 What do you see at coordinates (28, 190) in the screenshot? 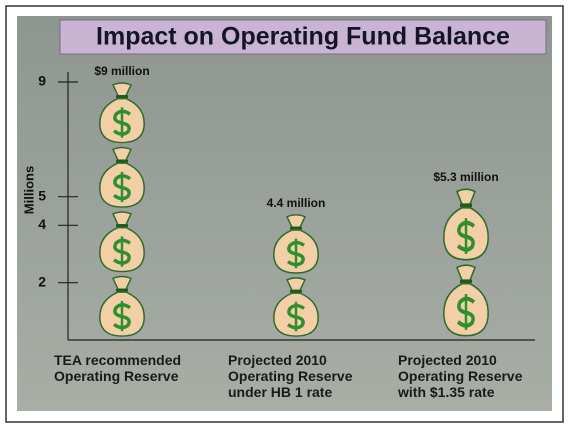
I see `y-axis-label: Millions` at bounding box center [28, 190].